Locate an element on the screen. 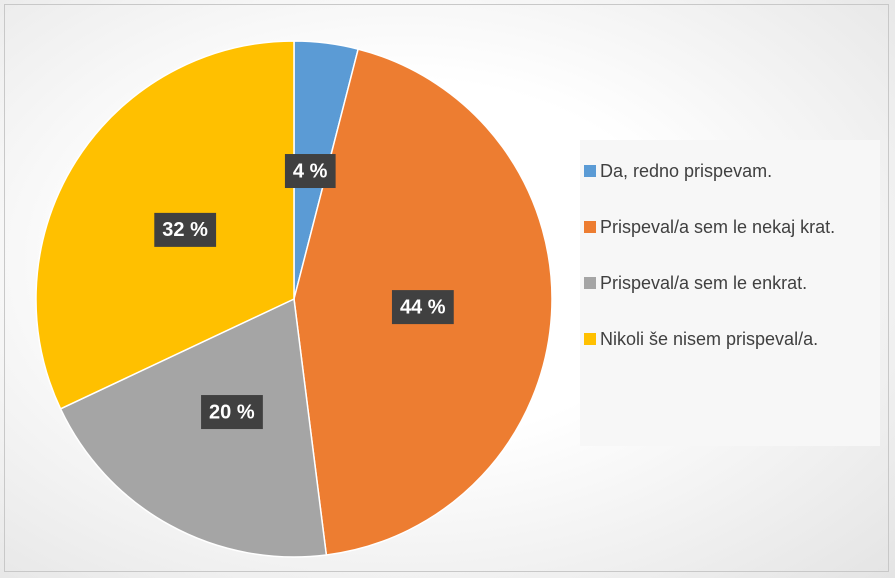  data-label: 20 % is located at coordinates (232, 412).